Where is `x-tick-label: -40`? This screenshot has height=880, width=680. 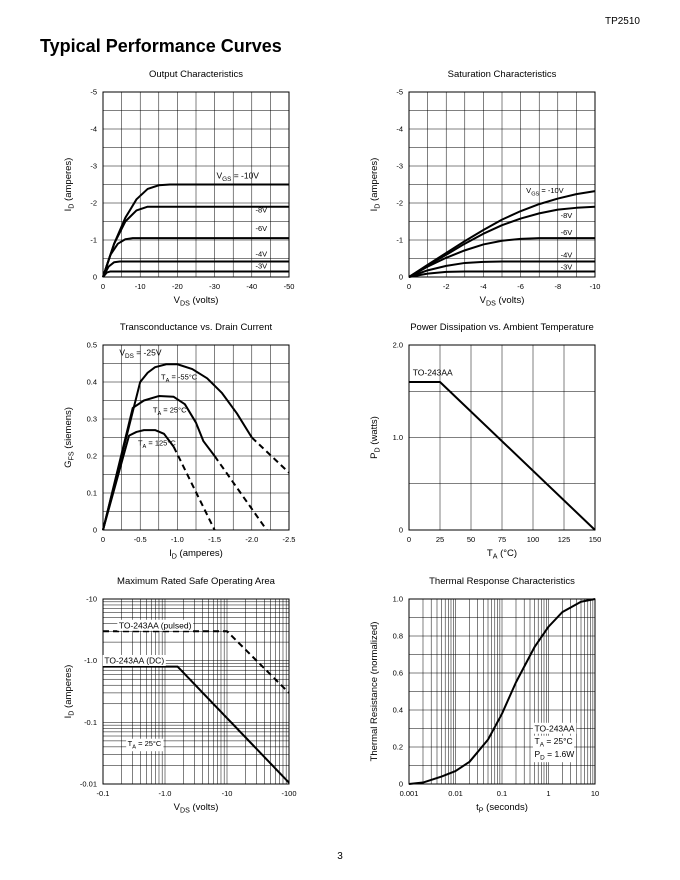 x-tick-label: -40 is located at coordinates (251, 286).